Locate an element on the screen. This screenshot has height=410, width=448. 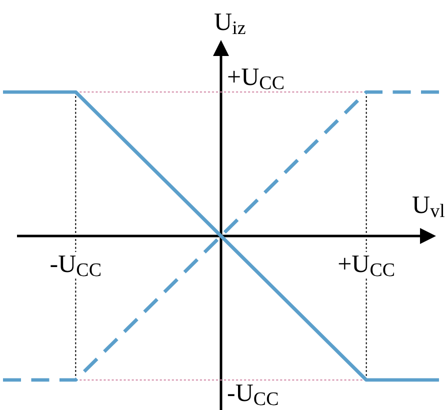
annotation: +U$_{CC}$ is located at coordinates (256, 79).